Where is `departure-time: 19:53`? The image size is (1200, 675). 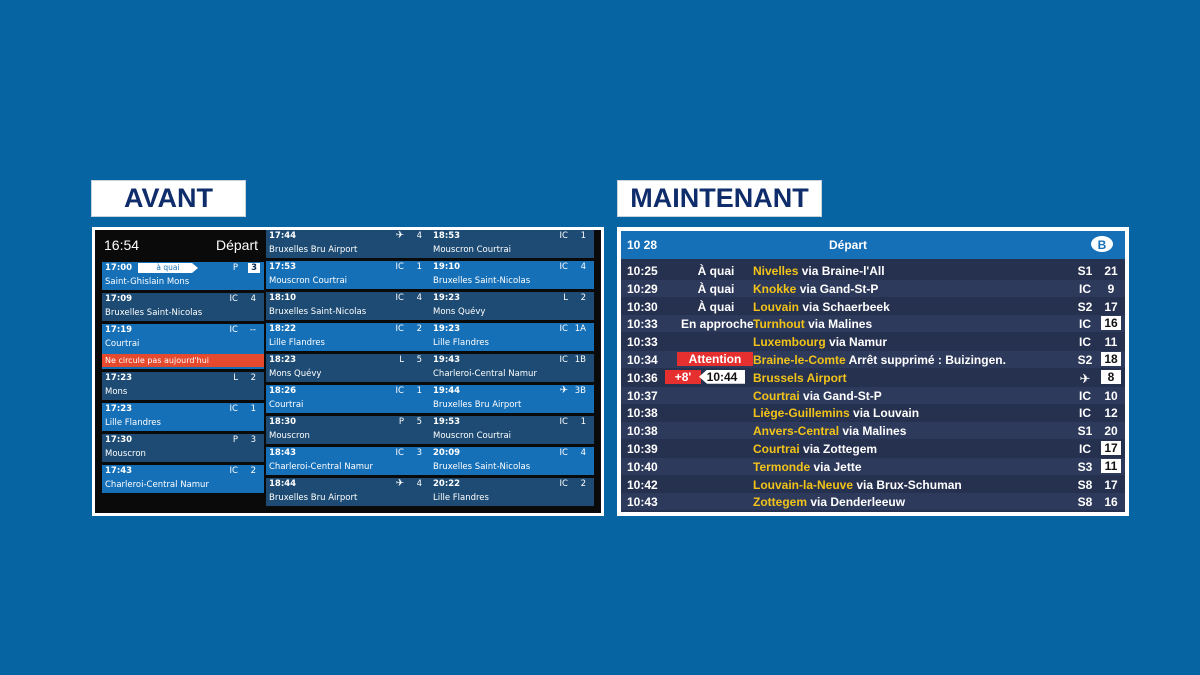
departure-time: 19:53 is located at coordinates (447, 422).